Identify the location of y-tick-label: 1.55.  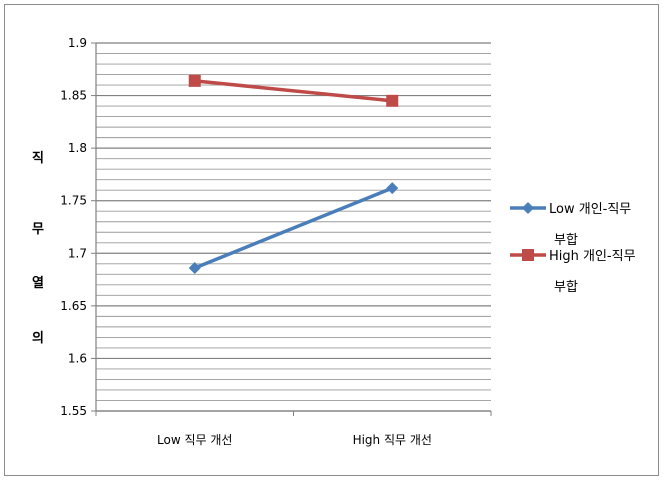
(73, 411).